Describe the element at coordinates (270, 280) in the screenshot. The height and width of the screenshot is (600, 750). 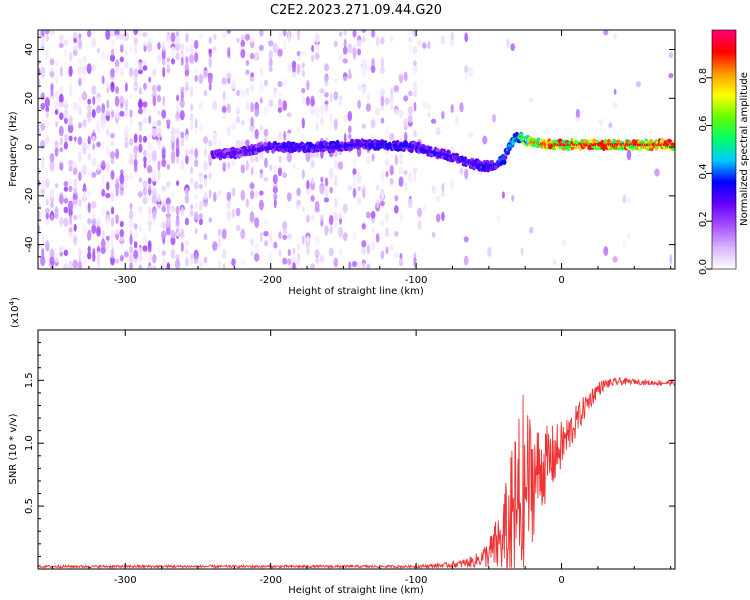
I see `spectrogram-xtick-label: -200` at that location.